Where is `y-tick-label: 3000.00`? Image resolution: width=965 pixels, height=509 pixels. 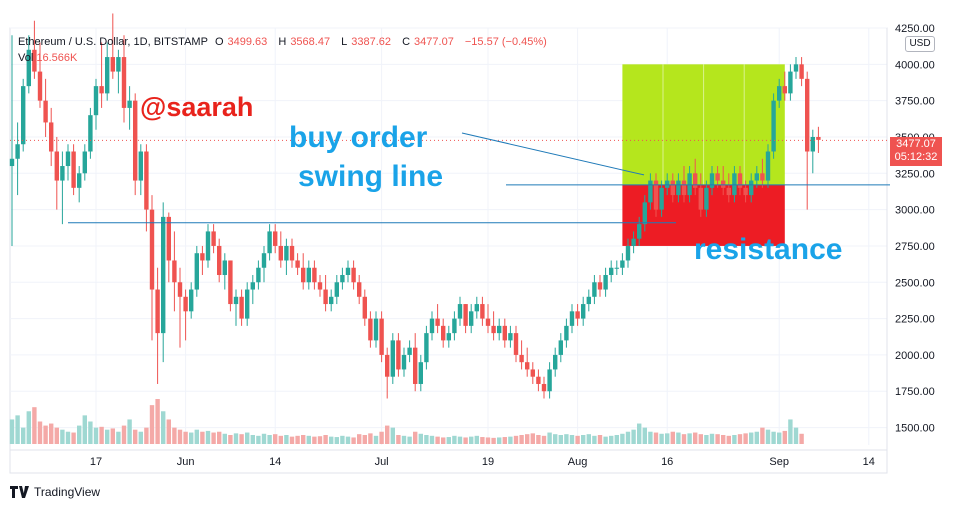
y-tick-label: 3000.00 is located at coordinates (915, 211).